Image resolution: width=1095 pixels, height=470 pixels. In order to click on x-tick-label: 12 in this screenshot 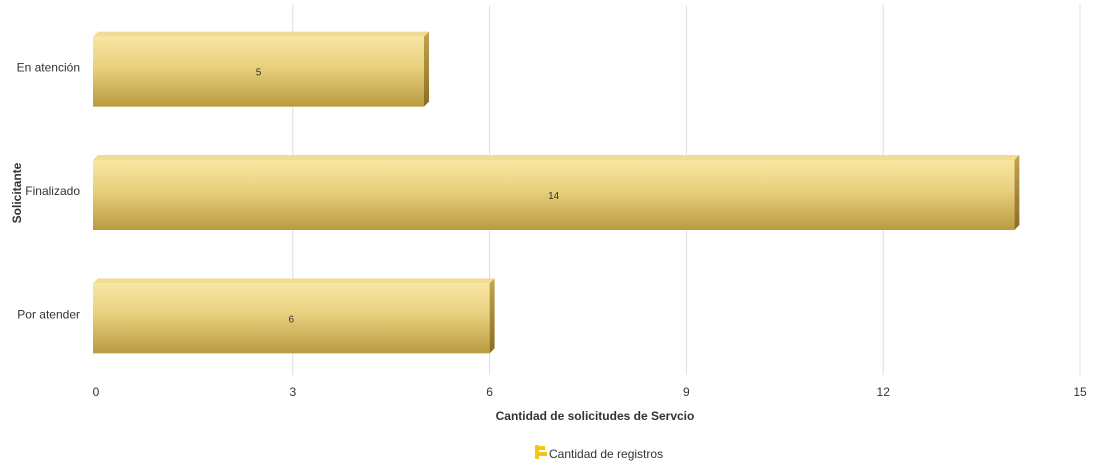, I will do `click(884, 392)`.